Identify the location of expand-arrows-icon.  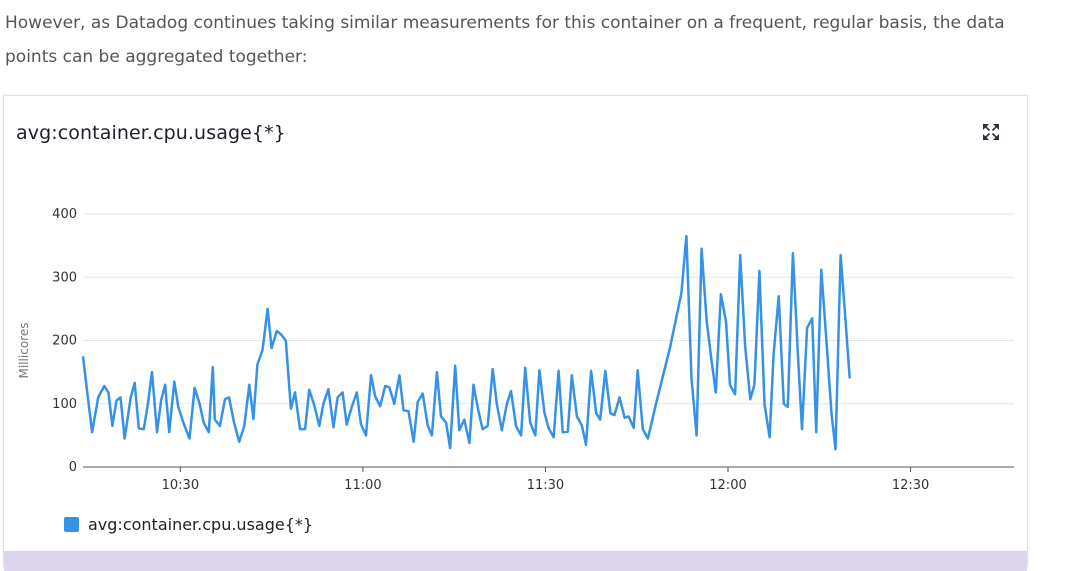
(991, 132).